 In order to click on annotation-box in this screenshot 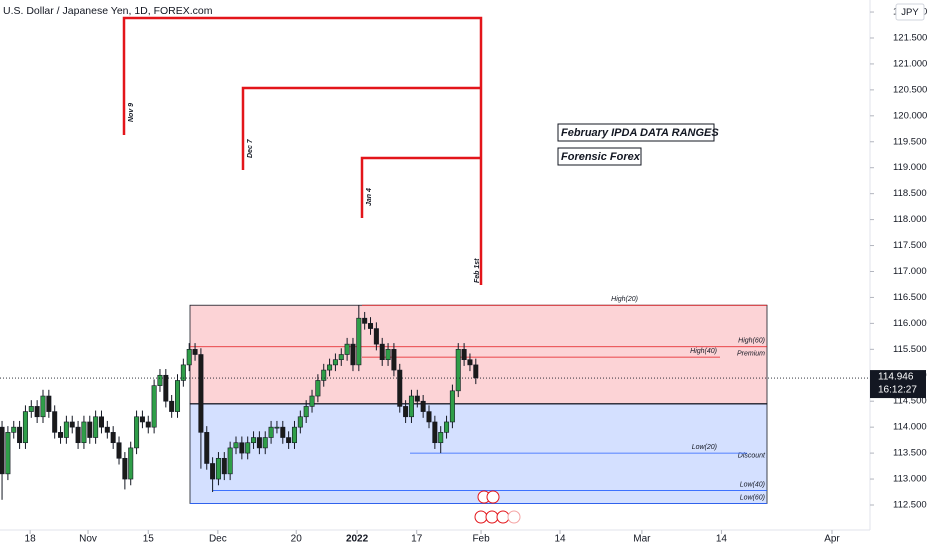, I will do `click(636, 132)`.